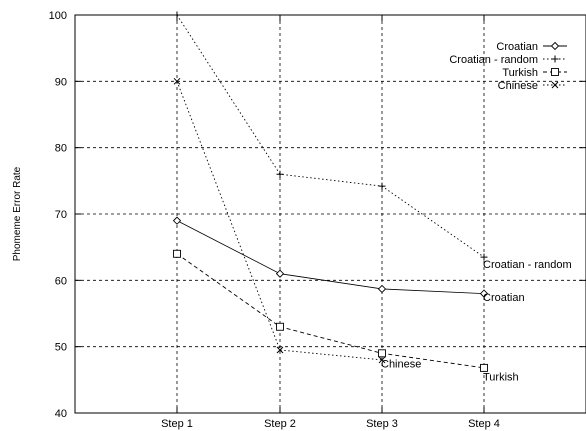 The image size is (586, 431). Describe the element at coordinates (555, 72) in the screenshot. I see `legend-marker-turkish` at that location.